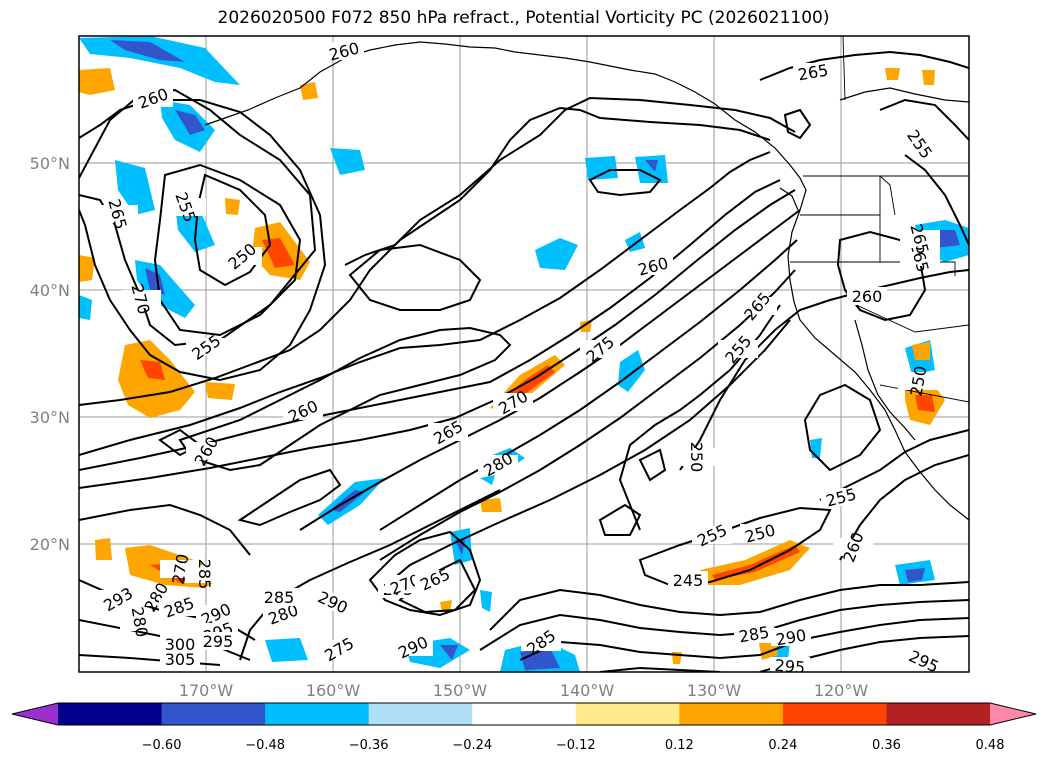 The height and width of the screenshot is (765, 1047). I want to click on lon-label: 120°W, so click(841, 690).